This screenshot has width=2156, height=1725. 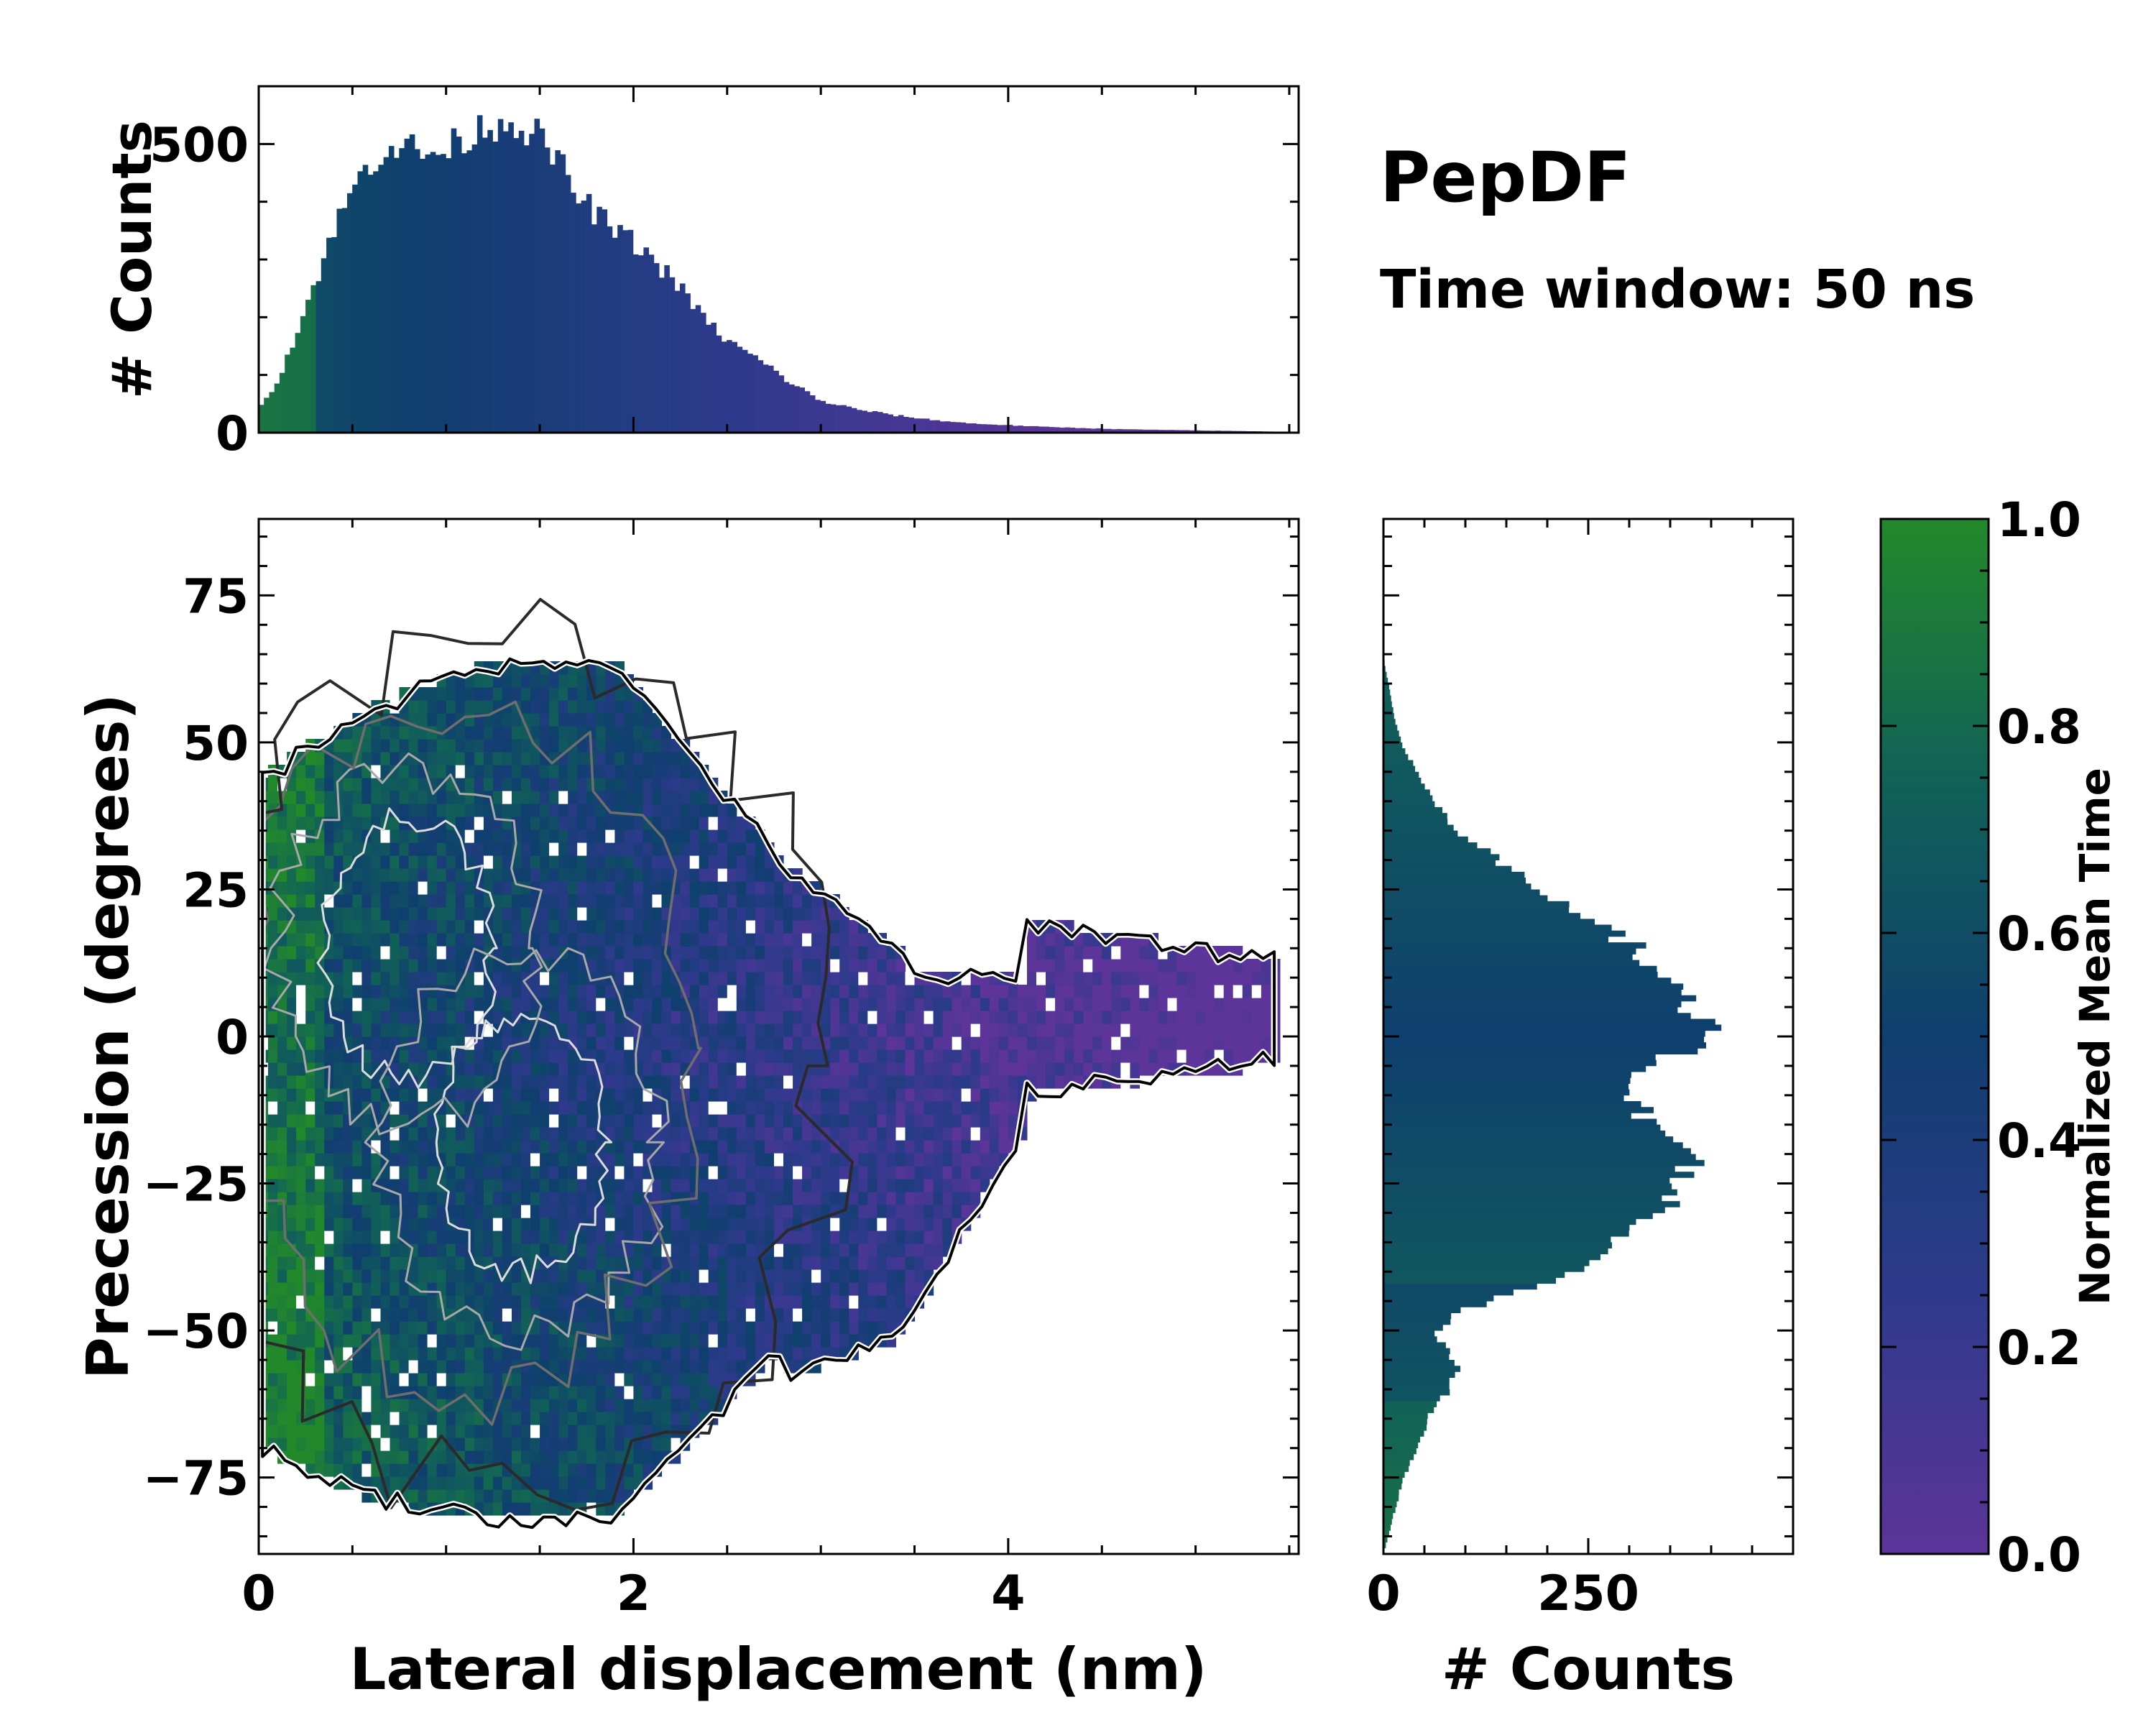 I want to click on heatmap-cell-2033, so click(x=563, y=746).